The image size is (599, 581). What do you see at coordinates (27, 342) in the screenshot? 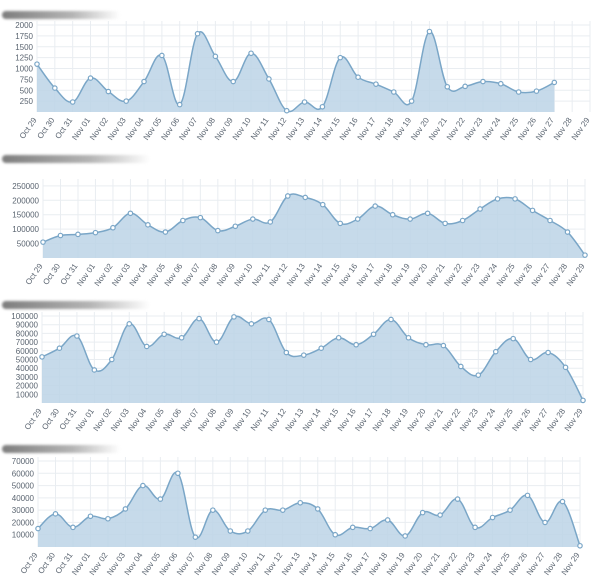
I see `y-tick-label: 70000` at bounding box center [27, 342].